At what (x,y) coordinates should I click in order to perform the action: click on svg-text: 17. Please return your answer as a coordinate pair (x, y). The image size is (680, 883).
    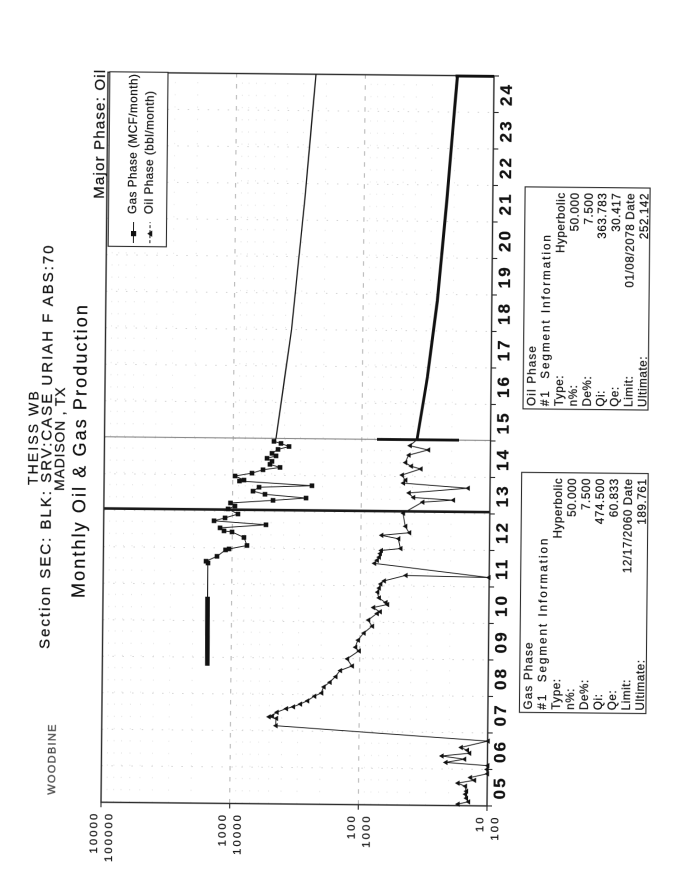
    Looking at the image, I should click on (503, 349).